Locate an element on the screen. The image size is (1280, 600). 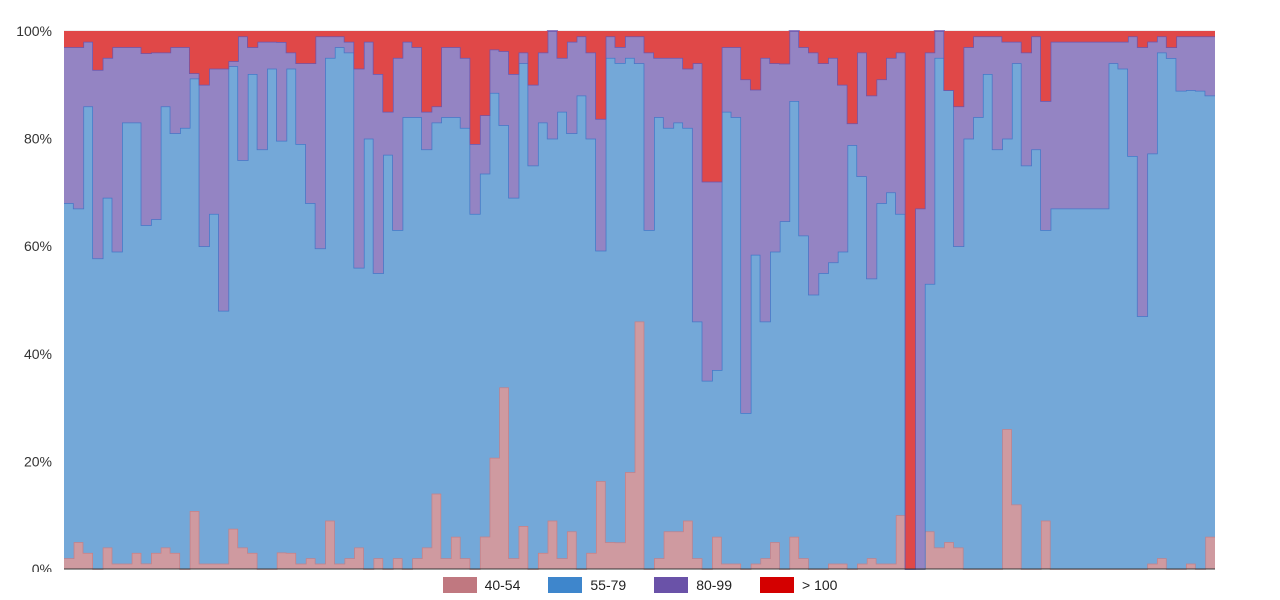
y-tick-label: 20% is located at coordinates (38, 461).